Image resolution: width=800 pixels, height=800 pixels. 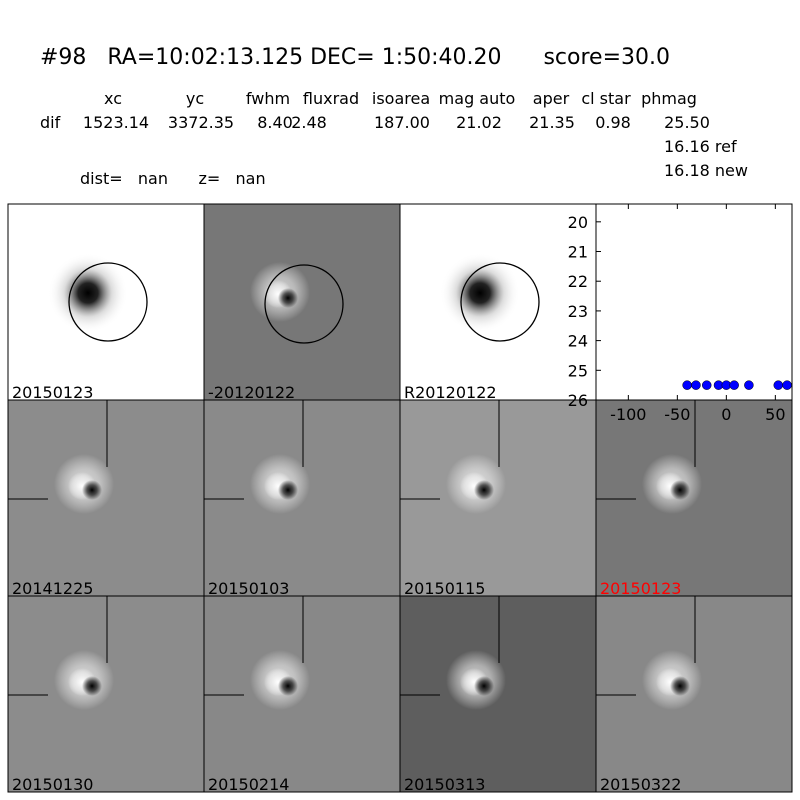 I want to click on column-header: fwhm, so click(x=268, y=98).